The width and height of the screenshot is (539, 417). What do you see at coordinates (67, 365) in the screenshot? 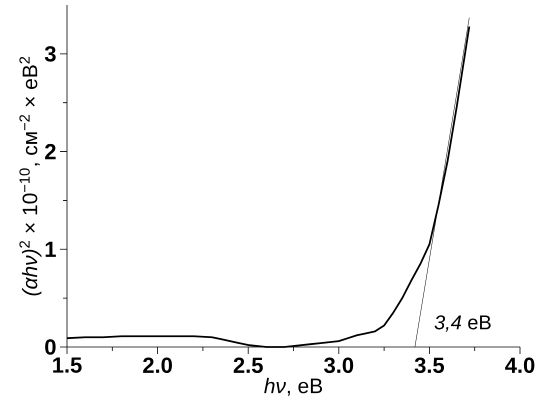
I see `x-tick-label: 1.5` at bounding box center [67, 365].